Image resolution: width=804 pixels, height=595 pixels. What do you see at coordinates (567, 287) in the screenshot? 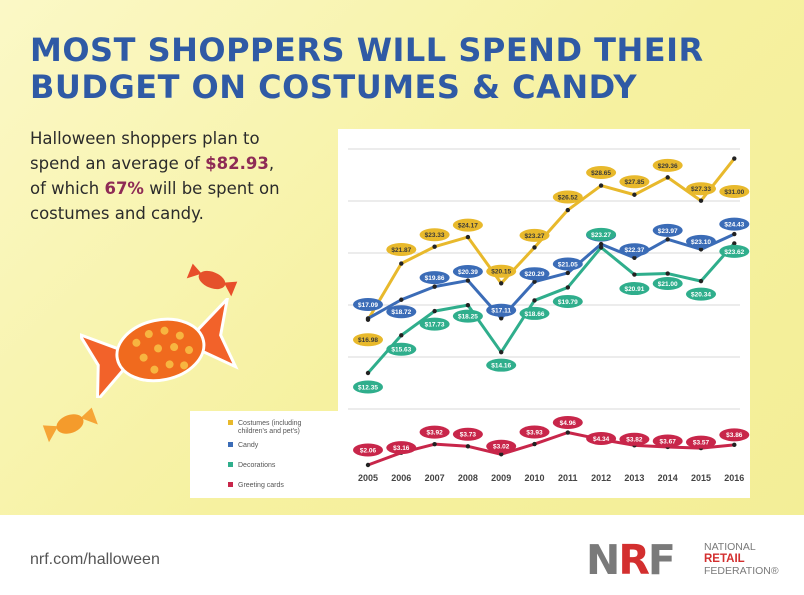
I see `decorations-point-2011` at bounding box center [567, 287].